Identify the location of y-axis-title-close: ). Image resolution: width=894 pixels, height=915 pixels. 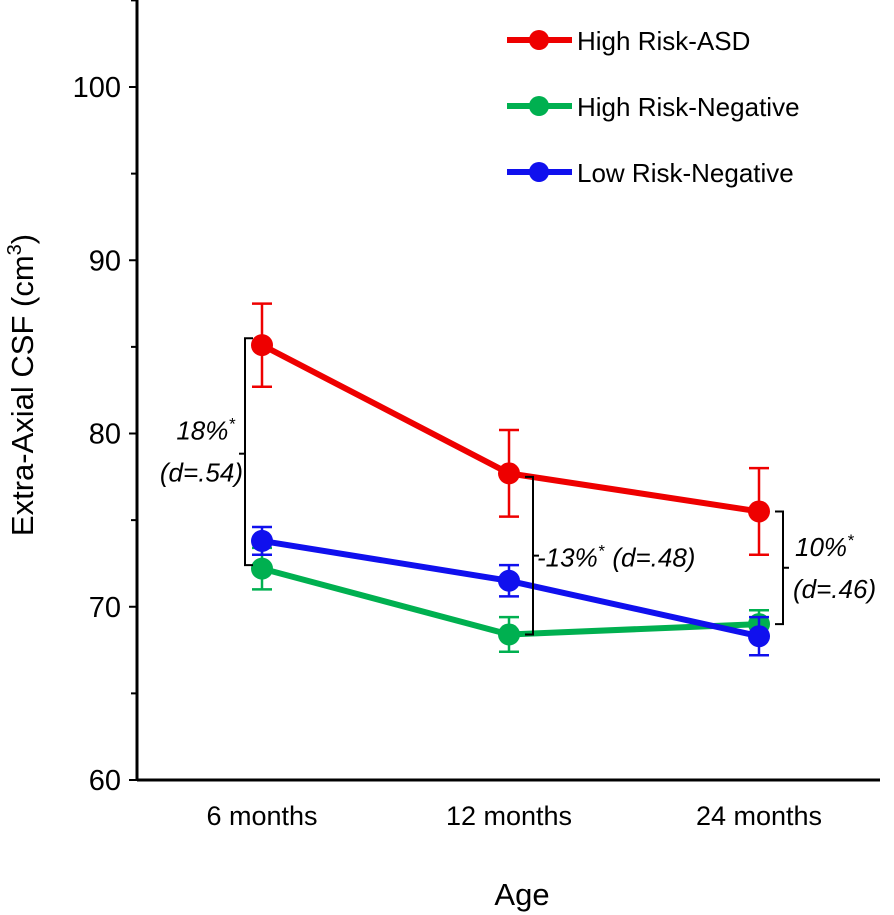
(22, 239).